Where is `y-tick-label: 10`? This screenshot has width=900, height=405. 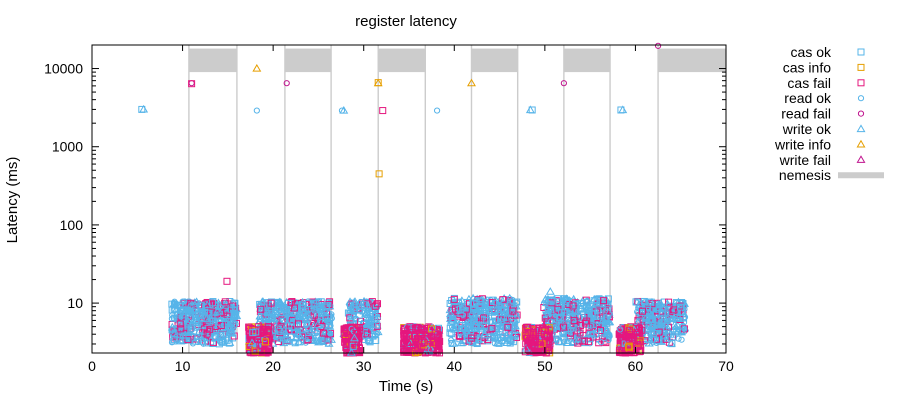 y-tick-label: 10 is located at coordinates (75, 303).